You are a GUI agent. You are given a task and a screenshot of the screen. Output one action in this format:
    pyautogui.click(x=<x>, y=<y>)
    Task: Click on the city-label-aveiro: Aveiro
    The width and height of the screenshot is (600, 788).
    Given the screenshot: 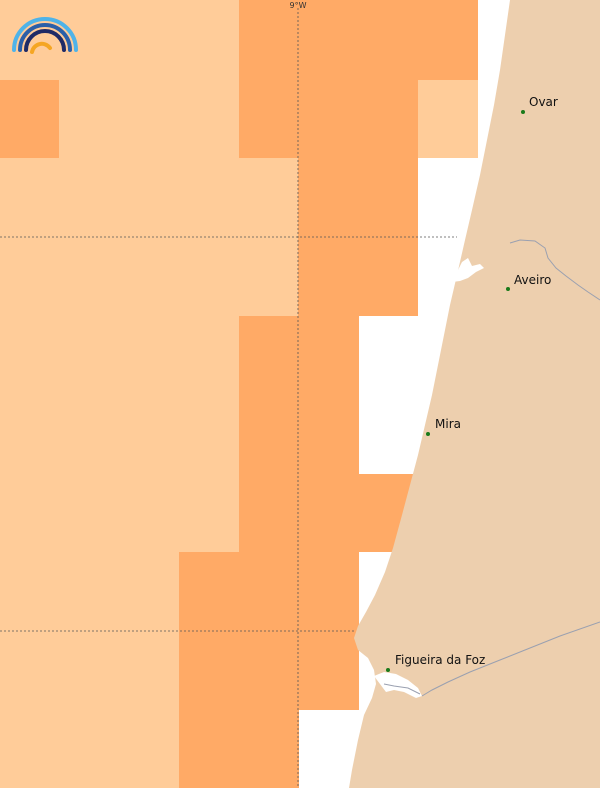 What is the action you would take?
    pyautogui.click(x=532, y=280)
    